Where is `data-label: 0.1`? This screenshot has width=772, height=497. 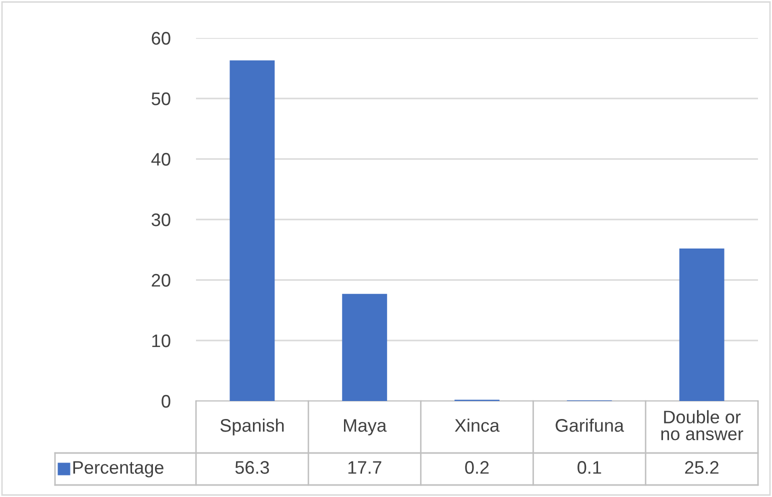 data-label: 0.1 is located at coordinates (590, 467).